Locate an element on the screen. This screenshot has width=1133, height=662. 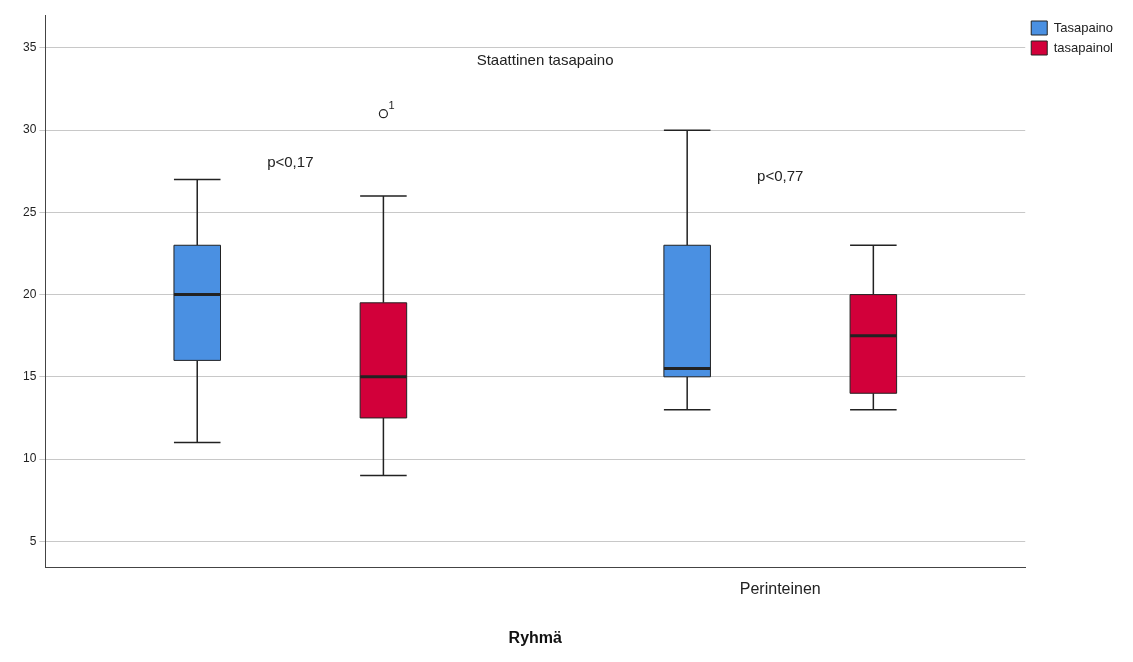
annotation: 1 is located at coordinates (391, 105).